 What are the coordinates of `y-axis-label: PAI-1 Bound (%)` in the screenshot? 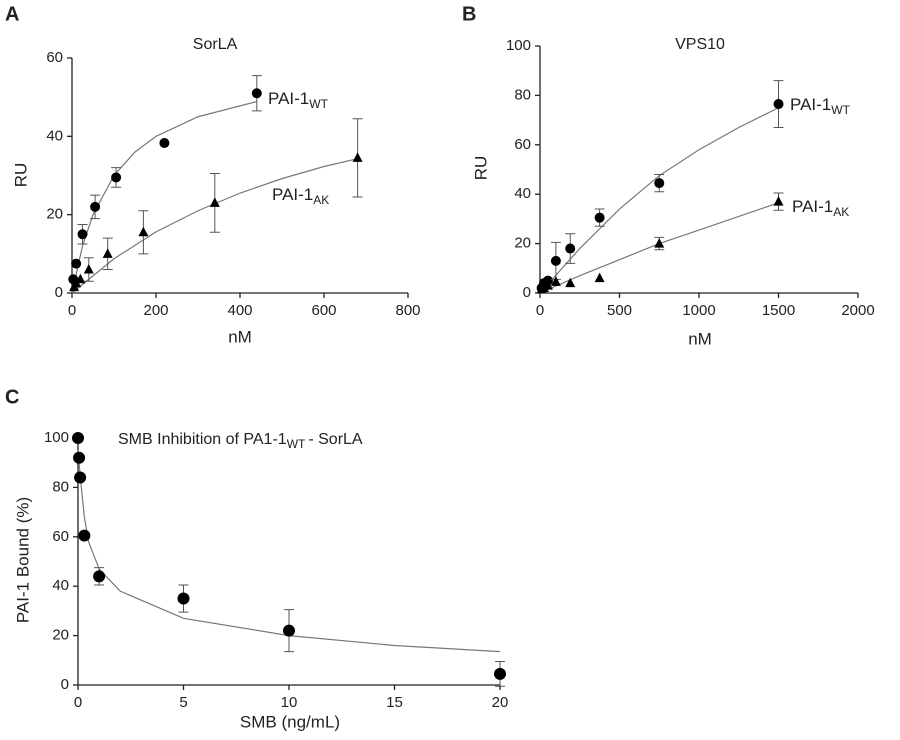 It's located at (22, 560).